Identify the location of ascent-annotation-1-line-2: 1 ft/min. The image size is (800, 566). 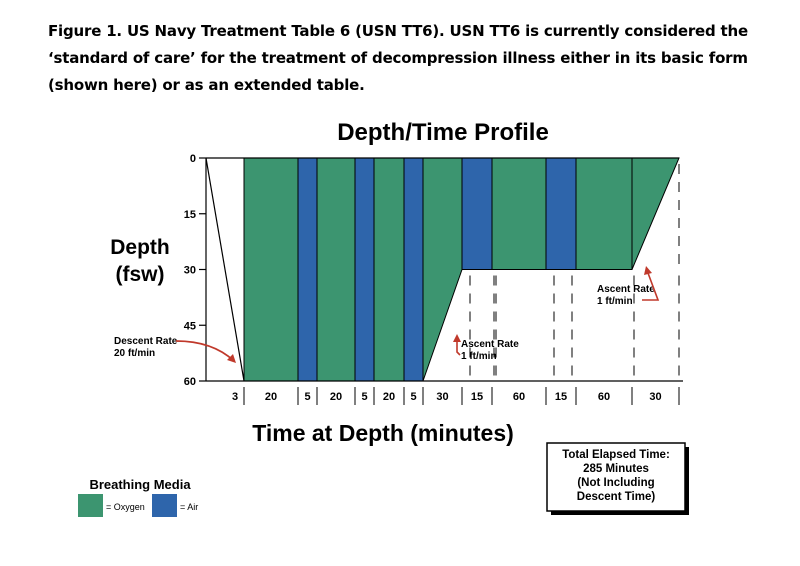
(479, 356).